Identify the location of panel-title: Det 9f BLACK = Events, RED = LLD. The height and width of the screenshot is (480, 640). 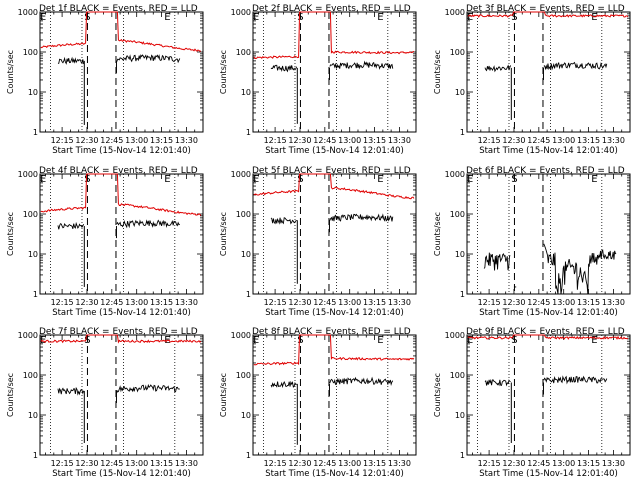
(545, 332).